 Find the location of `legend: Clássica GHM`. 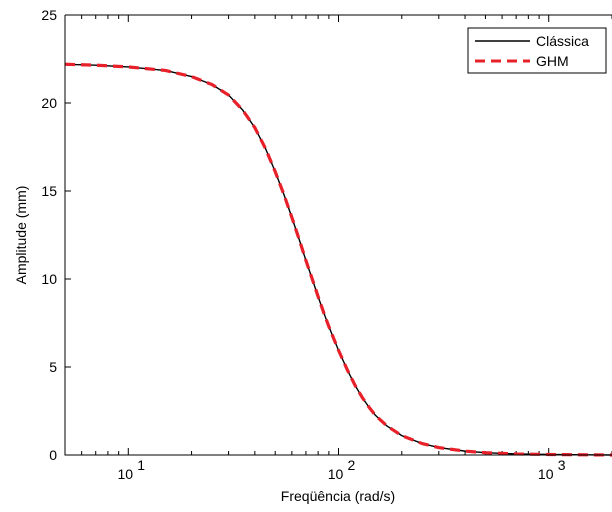

legend: Clássica GHM is located at coordinates (537, 50).